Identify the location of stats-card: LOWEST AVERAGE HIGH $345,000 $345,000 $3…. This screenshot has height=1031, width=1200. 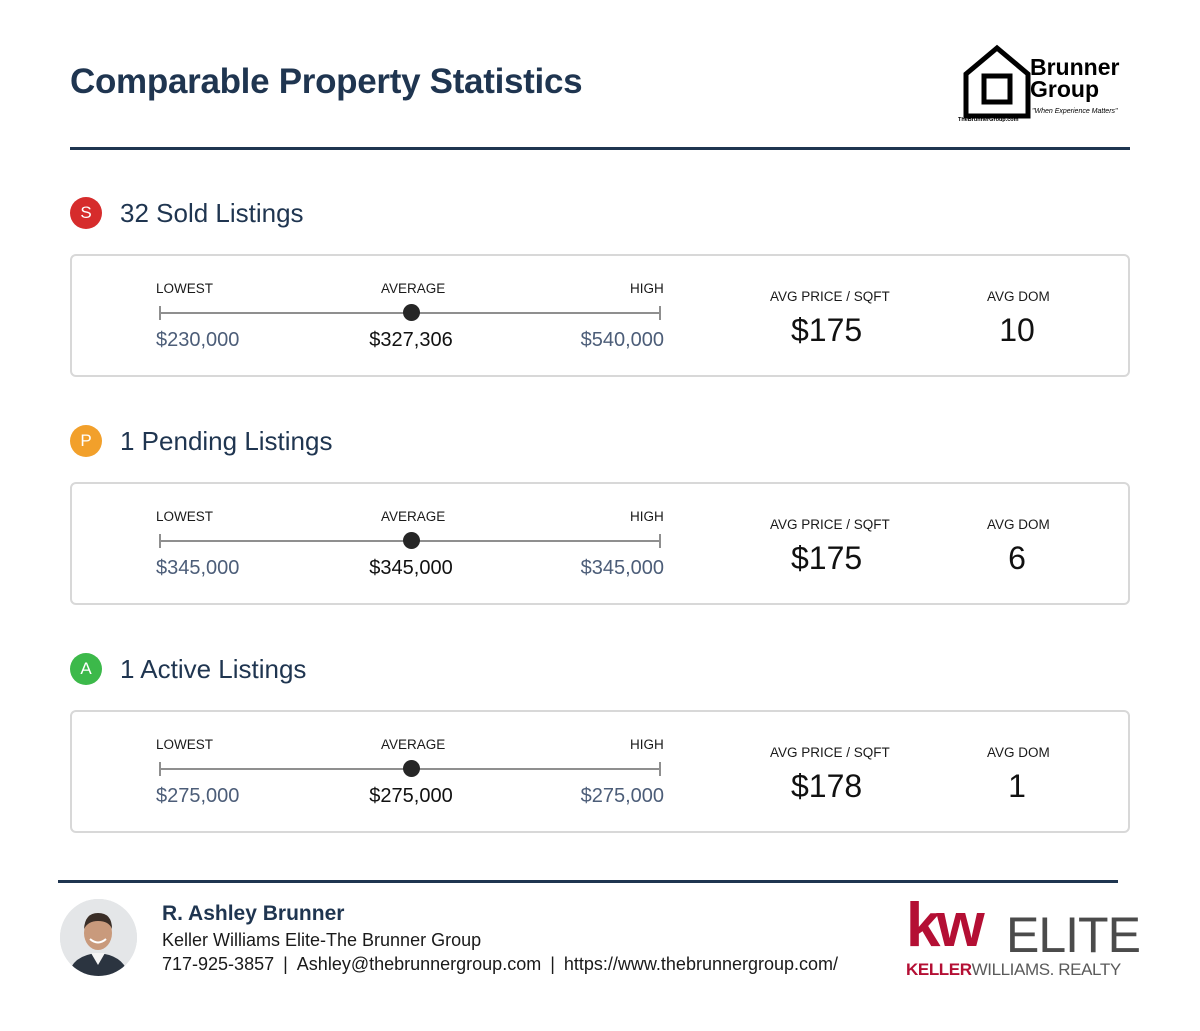
(600, 543).